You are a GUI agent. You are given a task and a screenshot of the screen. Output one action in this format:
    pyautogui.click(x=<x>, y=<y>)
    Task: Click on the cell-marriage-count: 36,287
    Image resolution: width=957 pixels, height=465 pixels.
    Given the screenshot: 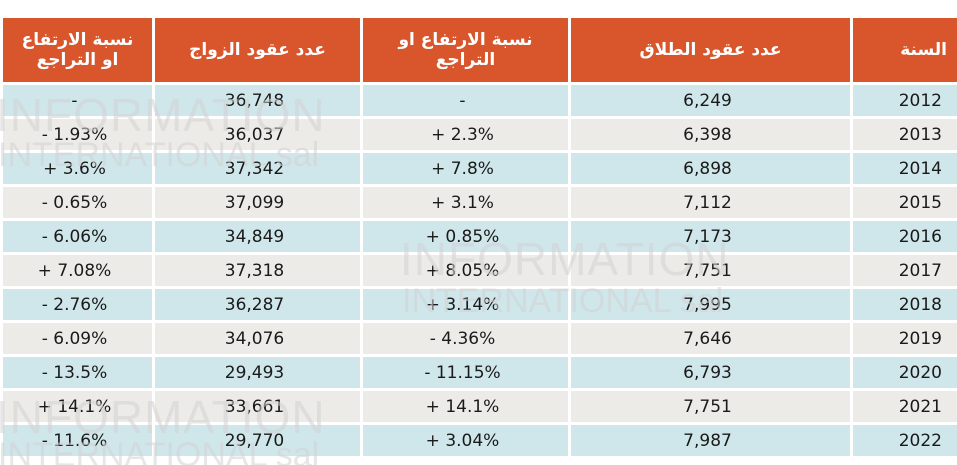 What is the action you would take?
    pyautogui.click(x=256, y=303)
    